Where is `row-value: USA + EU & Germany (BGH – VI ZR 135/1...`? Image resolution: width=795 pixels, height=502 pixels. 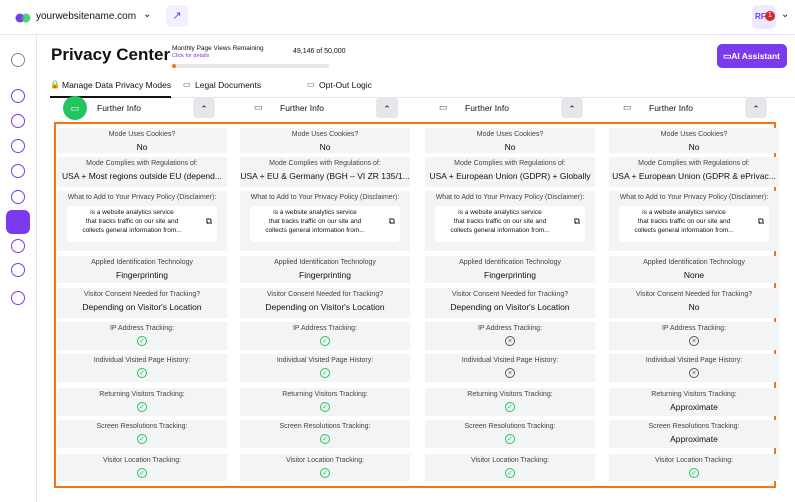
row-value: USA + EU & Germany (BGH – VI ZR 135/1... is located at coordinates (325, 176).